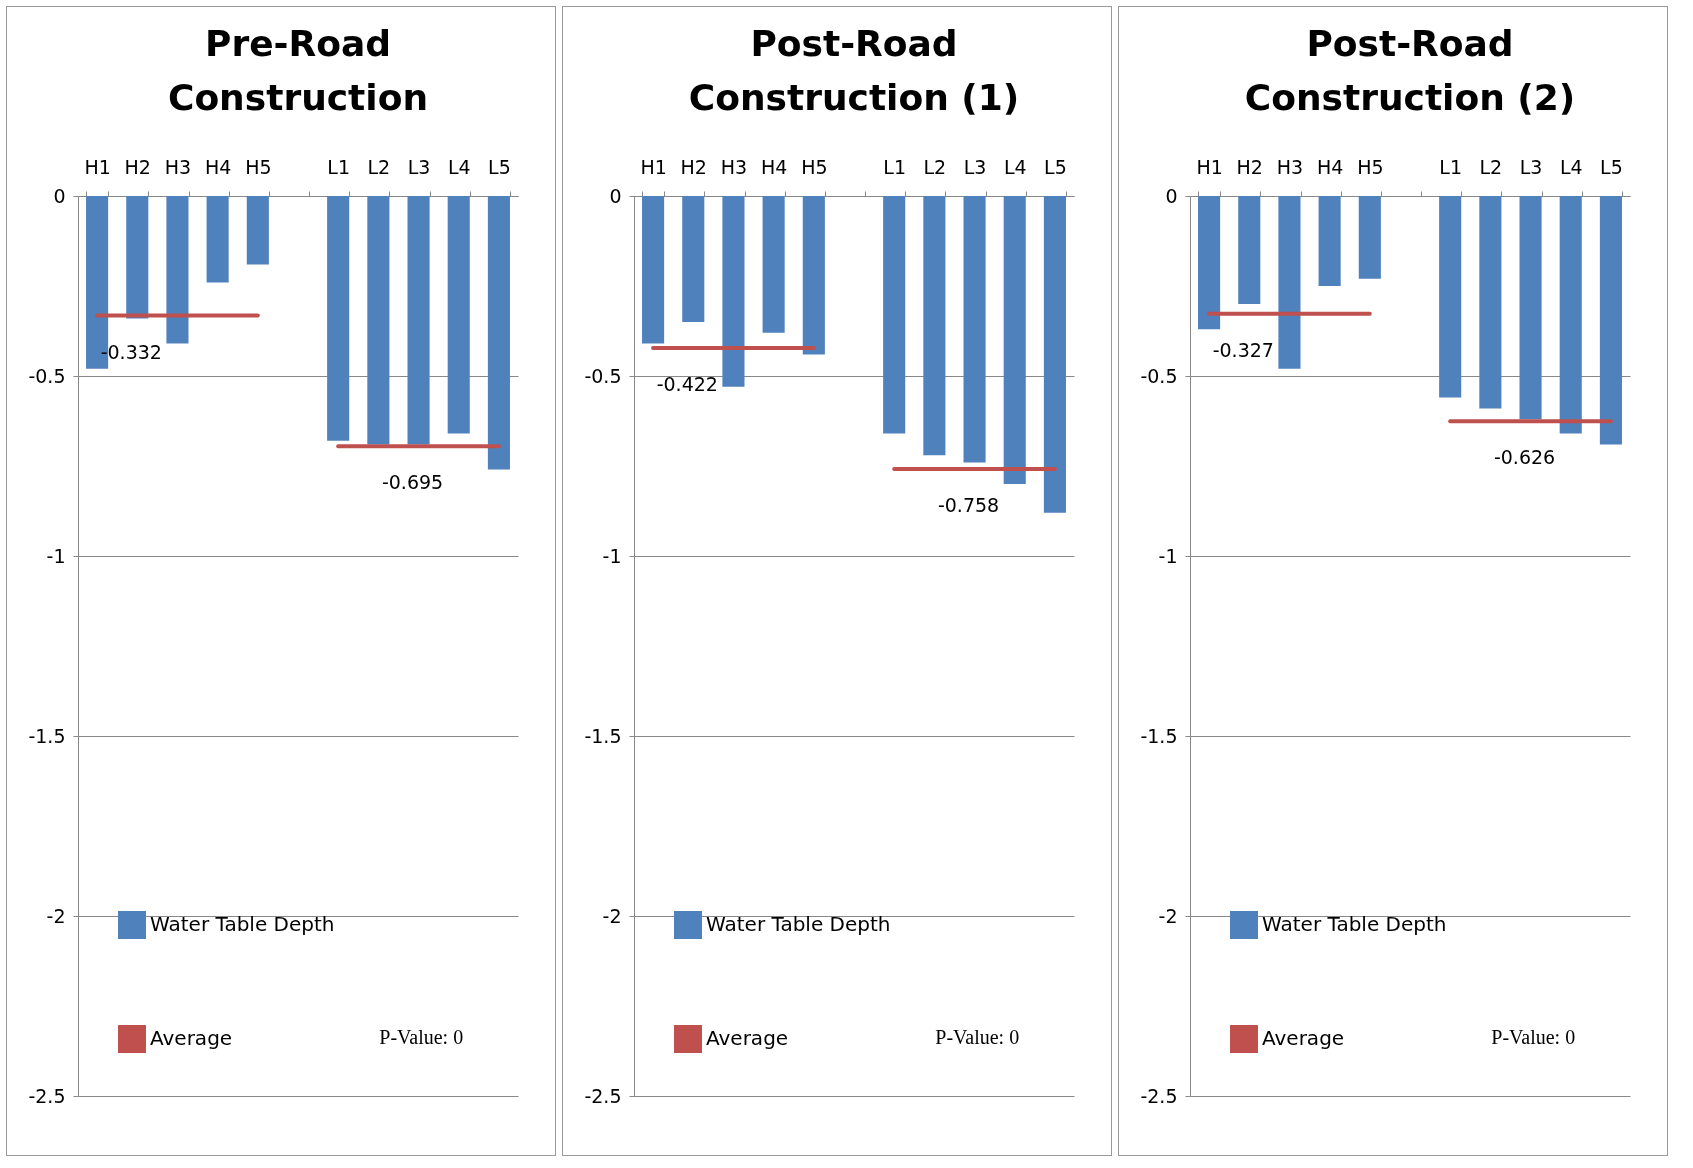 Image resolution: width=1693 pixels, height=1168 pixels. What do you see at coordinates (687, 383) in the screenshot?
I see `data-label: -0.422` at bounding box center [687, 383].